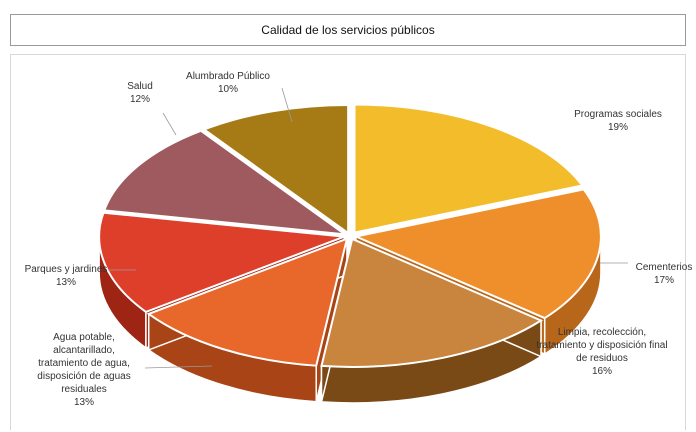 The width and height of the screenshot is (696, 432). I want to click on slice-label-2: Cementerios 17%, so click(664, 274).